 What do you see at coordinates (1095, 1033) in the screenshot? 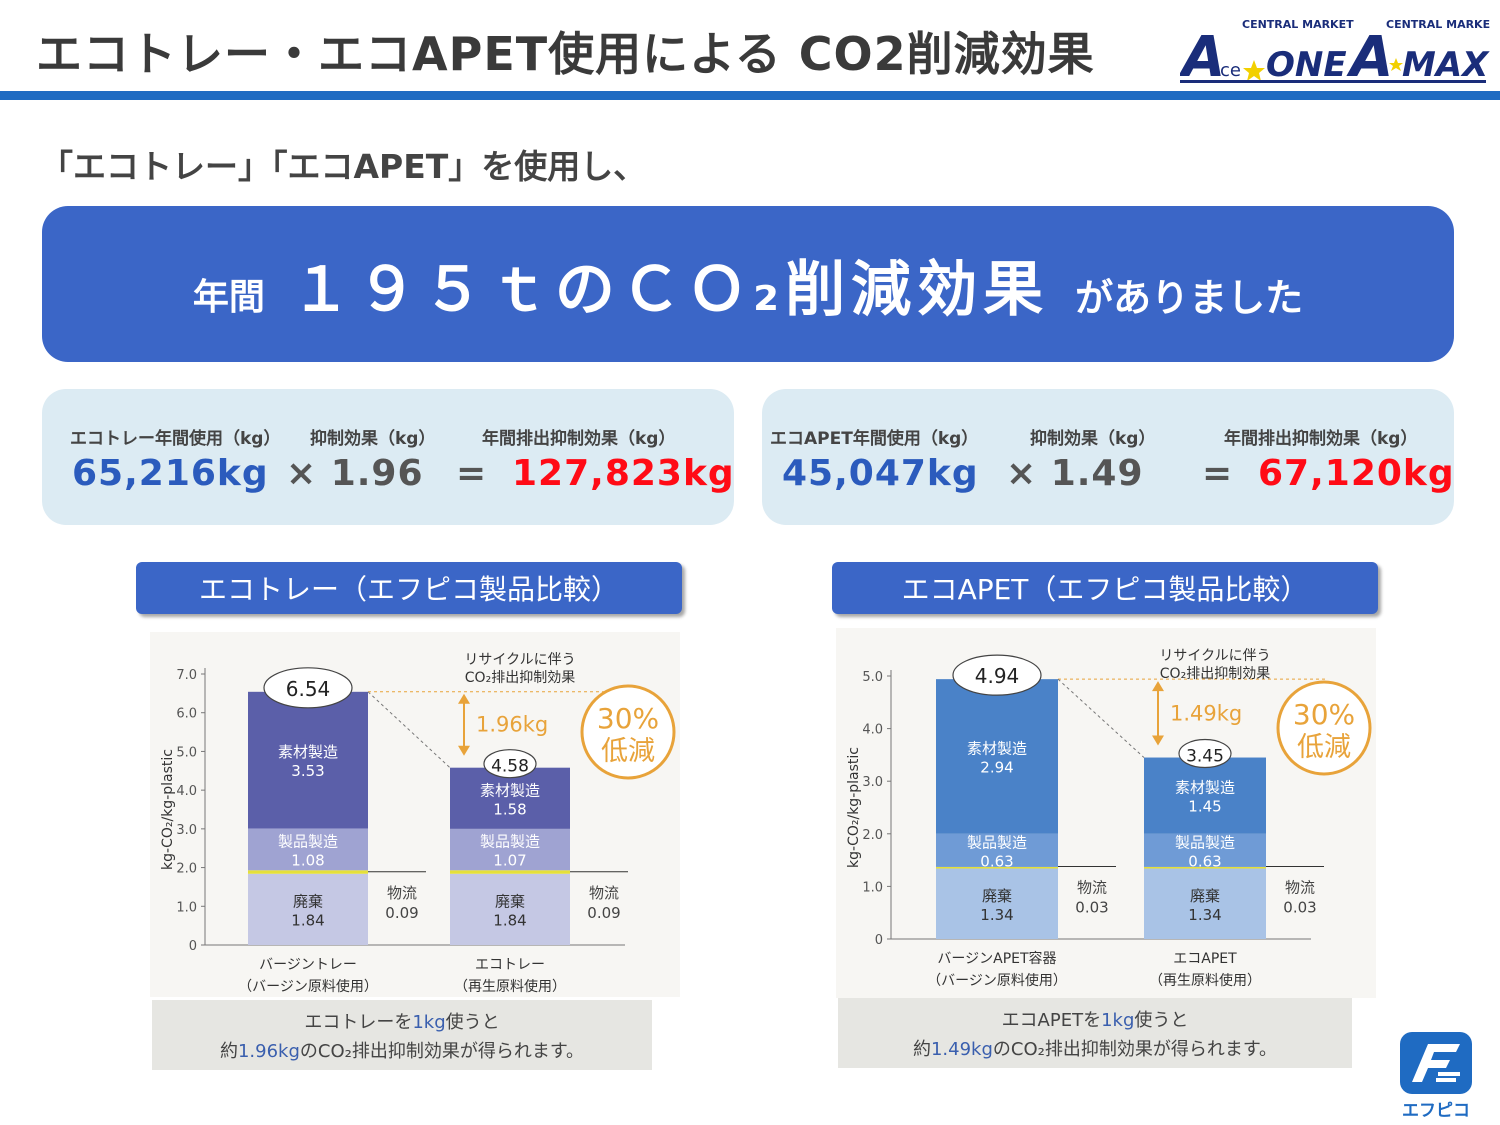
I see `note-apet: エコAPETを1kg使うと 約1.49kgのCO₂排出抑制効果が得られます。` at bounding box center [1095, 1033].